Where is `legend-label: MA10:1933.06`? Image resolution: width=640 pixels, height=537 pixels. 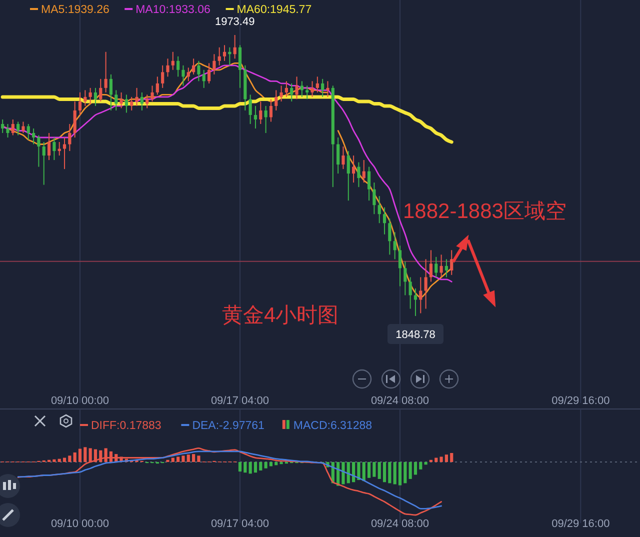
legend-label: MA10:1933.06 is located at coordinates (173, 10).